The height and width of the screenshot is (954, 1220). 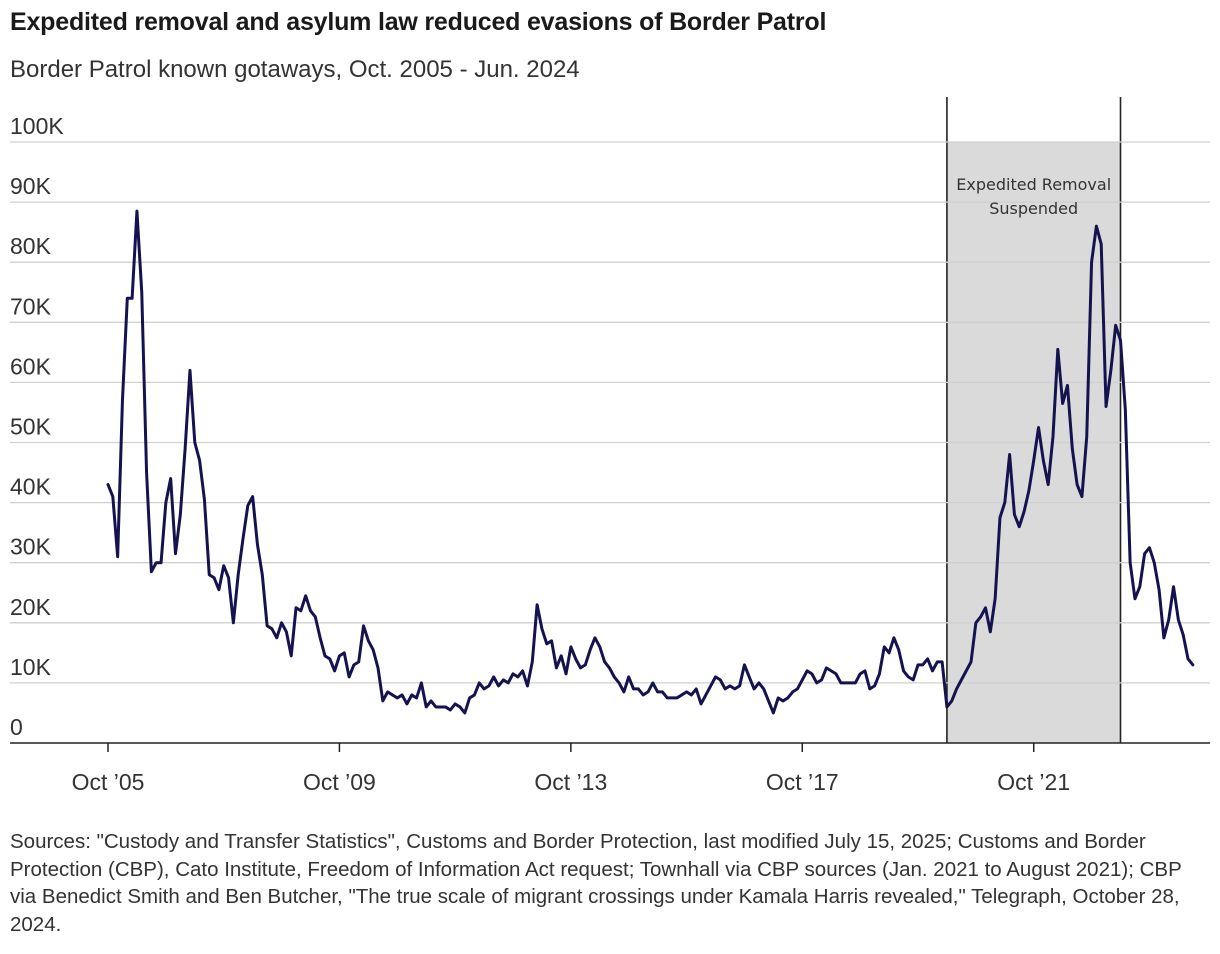 What do you see at coordinates (16, 727) in the screenshot?
I see `y-tick-label: 0` at bounding box center [16, 727].